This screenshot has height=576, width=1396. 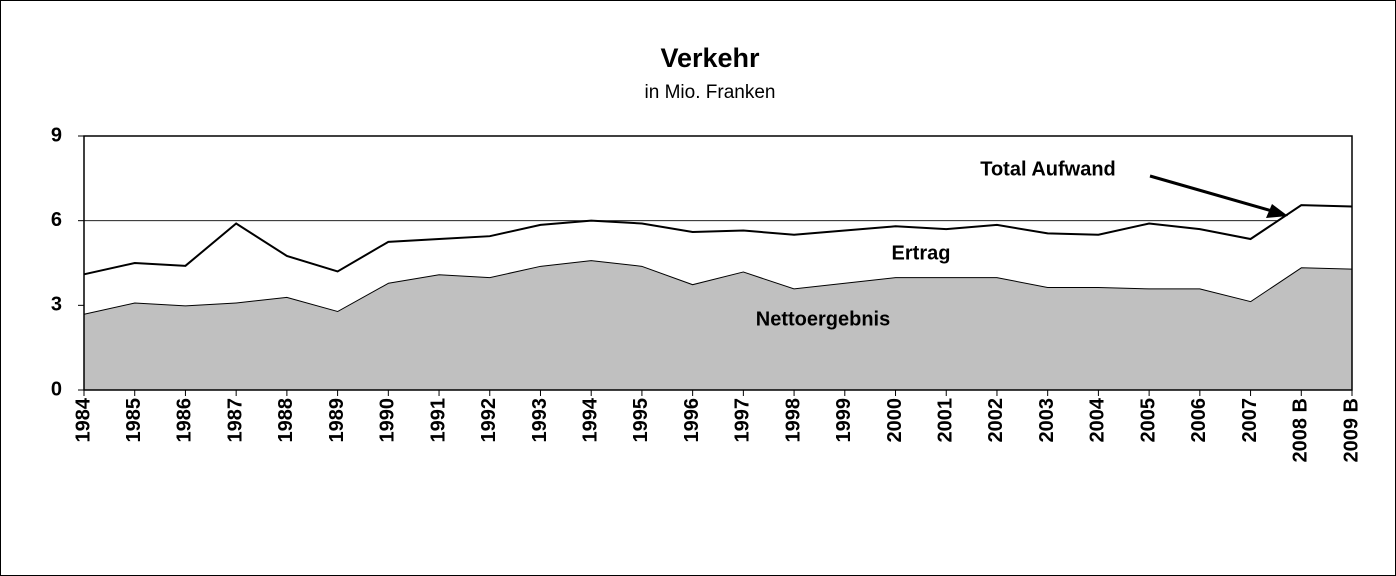 I want to click on x-tick-label: 2009 B, so click(x=1351, y=430).